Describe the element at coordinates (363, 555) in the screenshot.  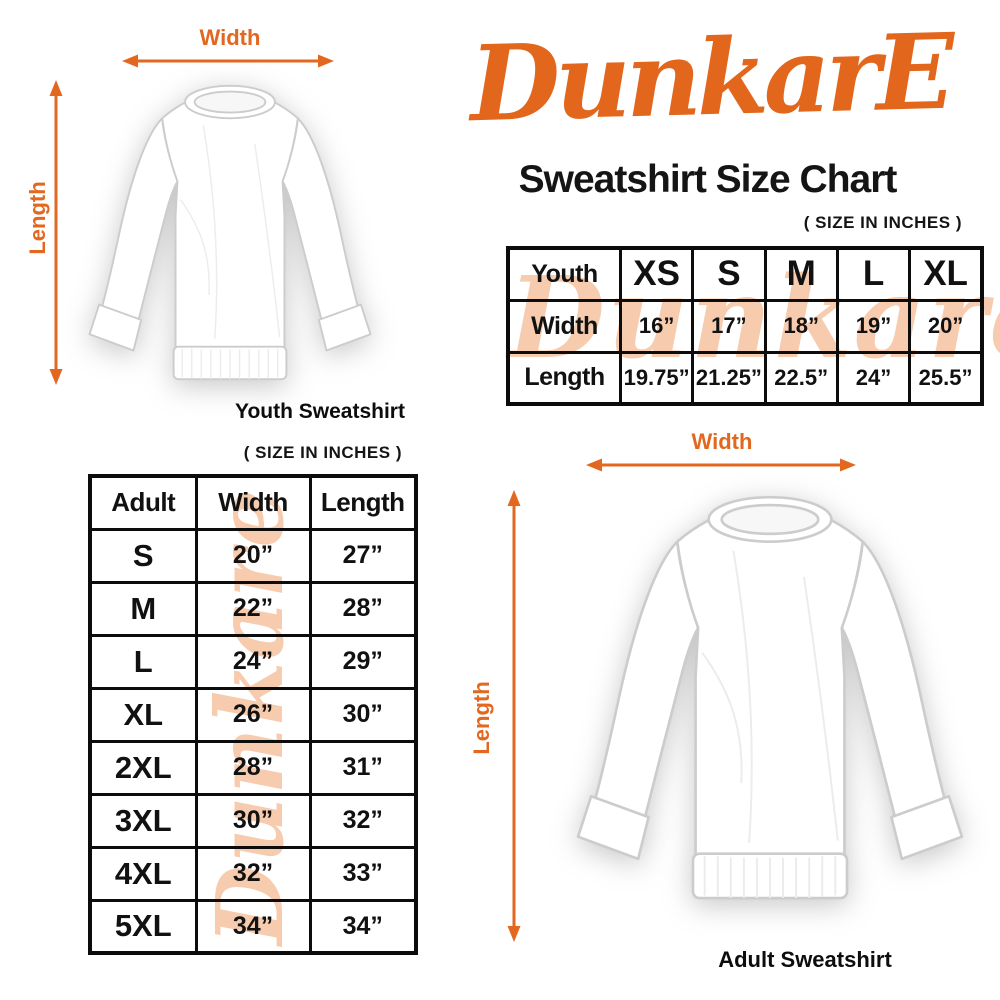
I see `adult-length-value: 27”` at that location.